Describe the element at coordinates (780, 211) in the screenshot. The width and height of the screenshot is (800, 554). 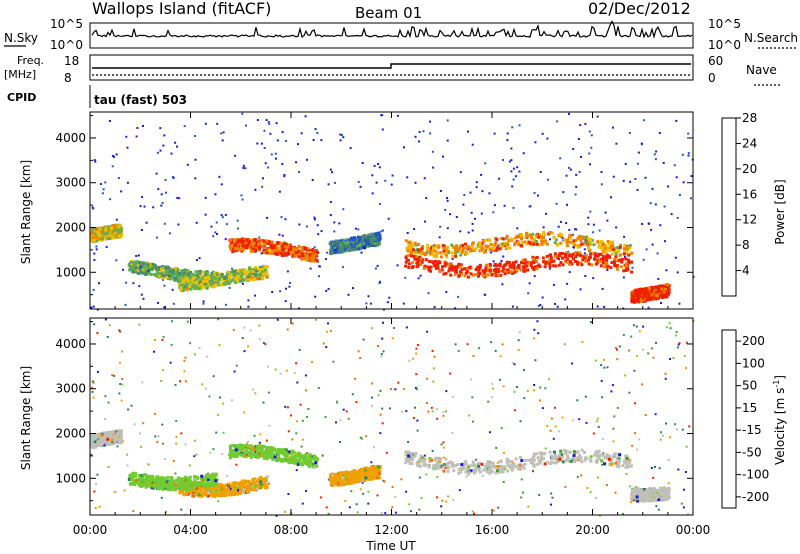
I see `power-colorbar-label: Power [dB]` at that location.